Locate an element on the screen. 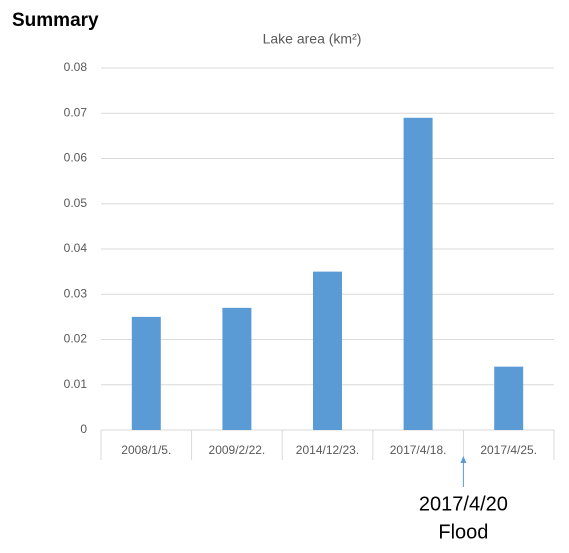 Image resolution: width=569 pixels, height=553 pixels. annotation-text: Flood is located at coordinates (463, 532).